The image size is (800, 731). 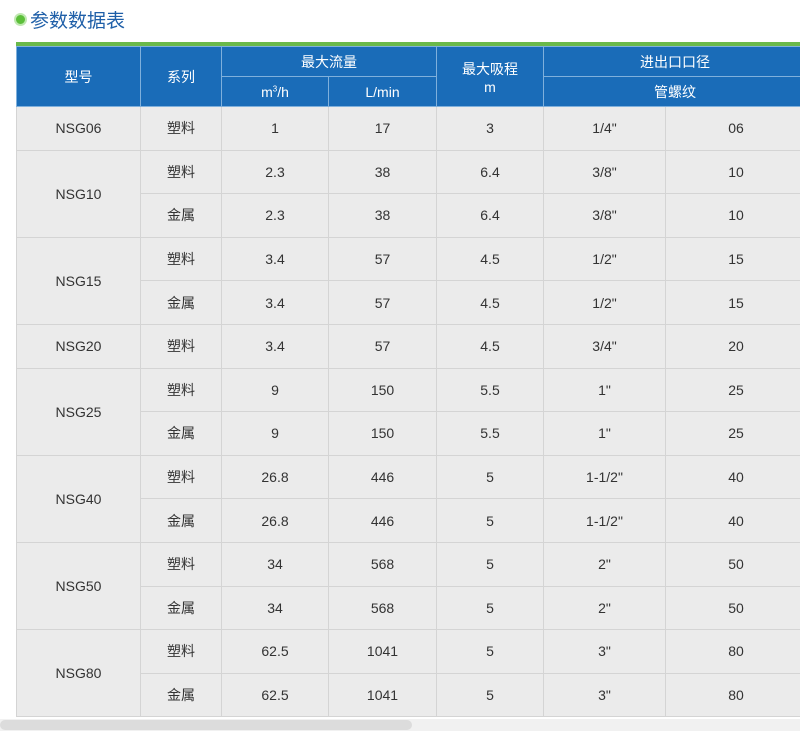 What do you see at coordinates (604, 128) in the screenshot?
I see `inch-cell: 1/4"` at bounding box center [604, 128].